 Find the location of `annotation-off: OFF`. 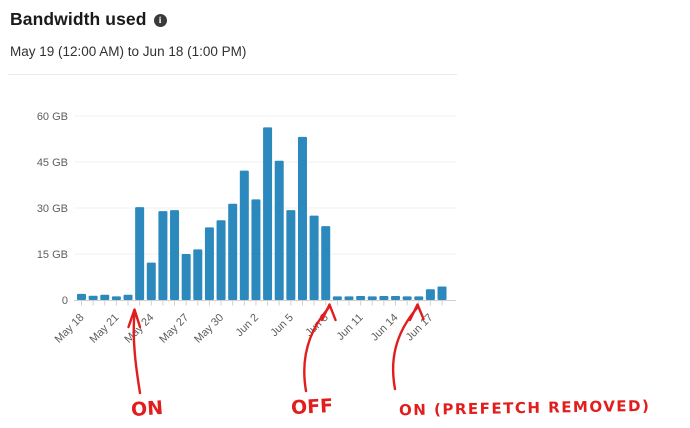

annotation-off: OFF is located at coordinates (312, 407).